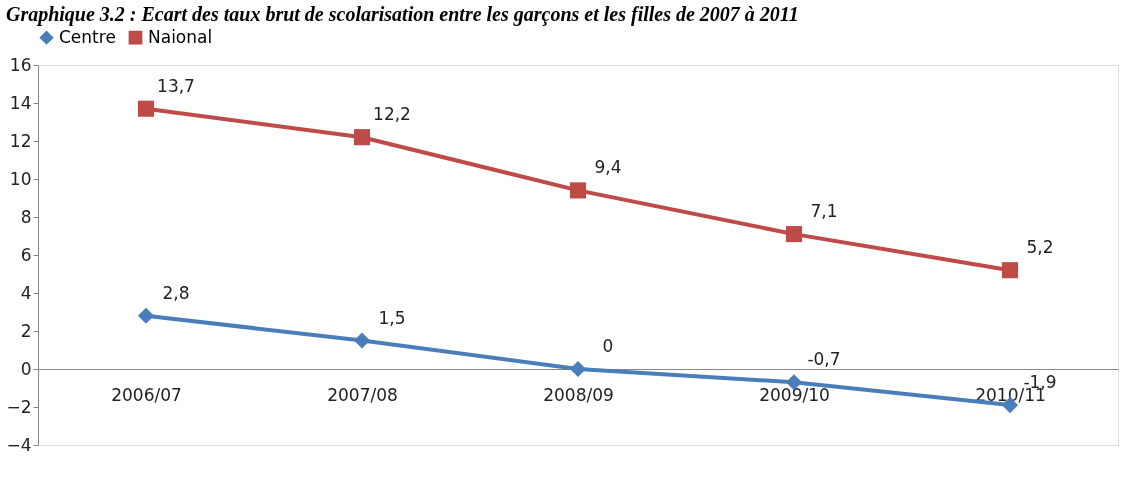 The height and width of the screenshot is (502, 1146). I want to click on legend-label: Centre, so click(87, 36).